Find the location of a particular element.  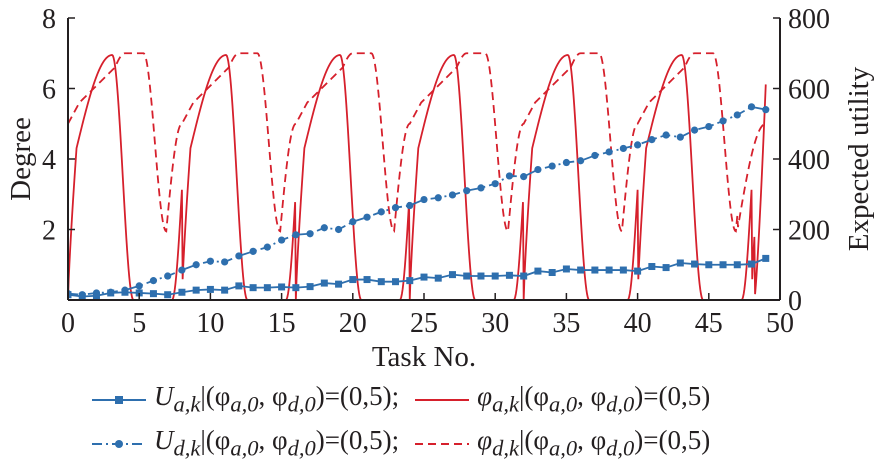

legend-item-phi-ak: φa,k|(φa,0, φd,0)=(0,5) is located at coordinates (561, 400).